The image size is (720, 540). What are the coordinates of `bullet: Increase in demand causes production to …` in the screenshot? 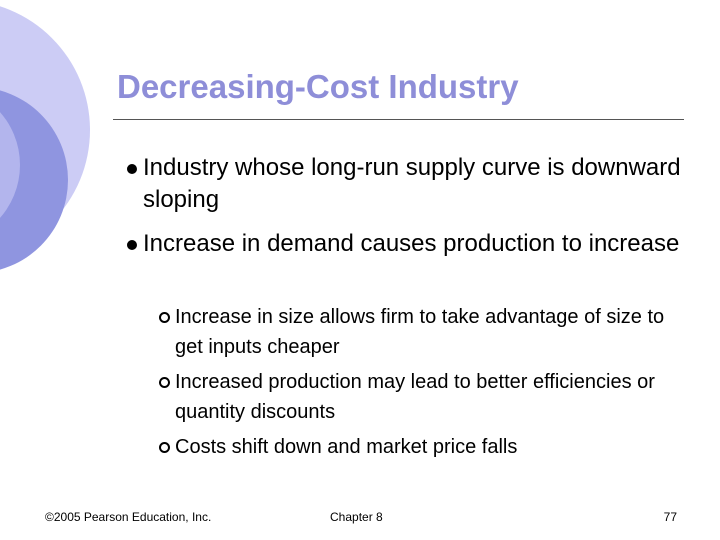 It's located at (407, 244).